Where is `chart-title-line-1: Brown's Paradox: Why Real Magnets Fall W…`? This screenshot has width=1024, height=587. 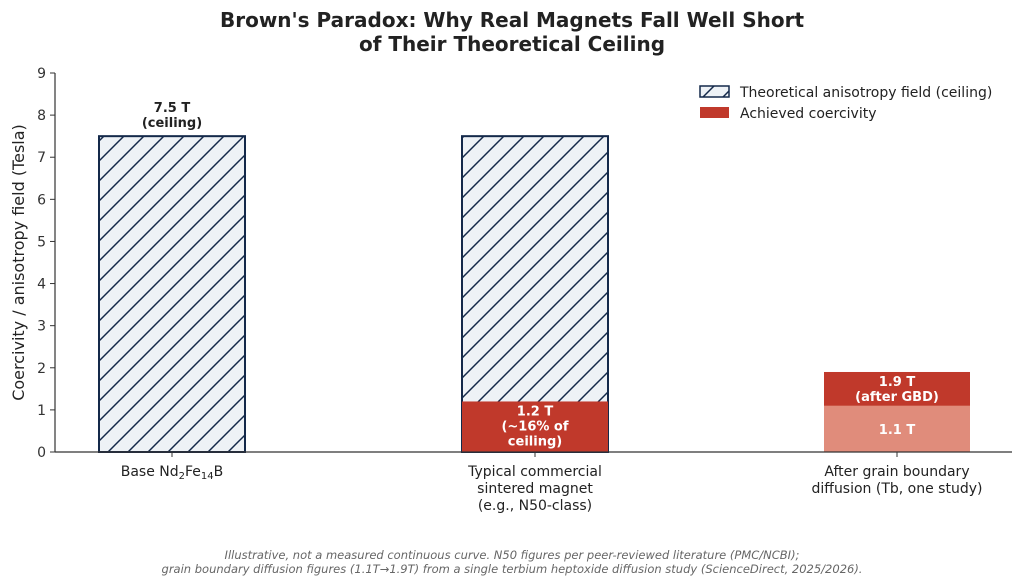
chart-title-line-1: Brown's Paradox: Why Real Magnets Fall W… is located at coordinates (512, 20).